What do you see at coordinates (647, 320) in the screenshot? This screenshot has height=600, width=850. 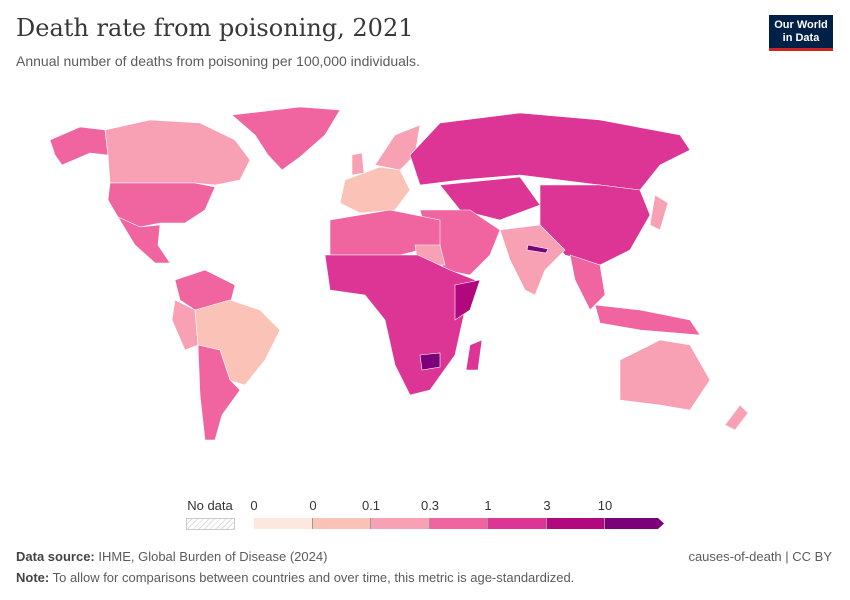 I see `region-indonesia` at bounding box center [647, 320].